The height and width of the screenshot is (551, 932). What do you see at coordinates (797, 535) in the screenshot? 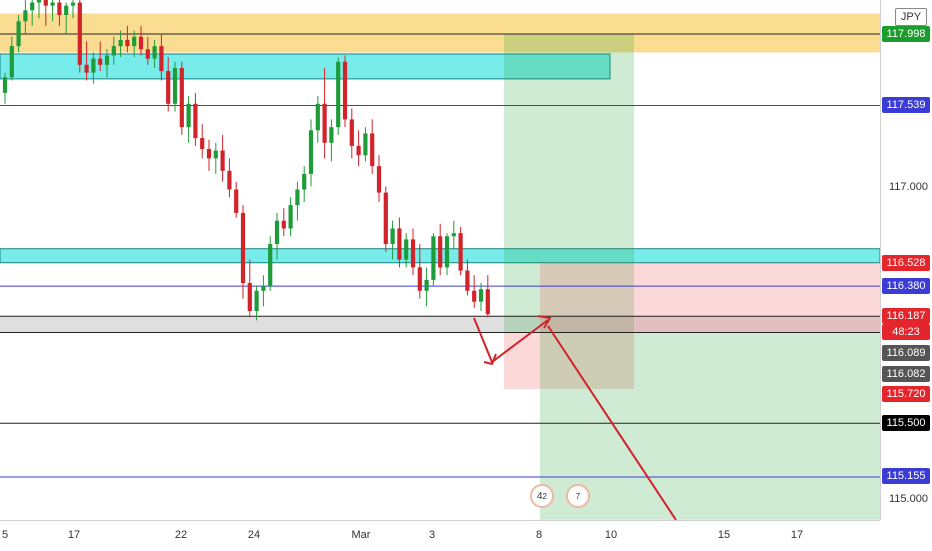
I see `time-tick-17b: 17` at bounding box center [797, 535].